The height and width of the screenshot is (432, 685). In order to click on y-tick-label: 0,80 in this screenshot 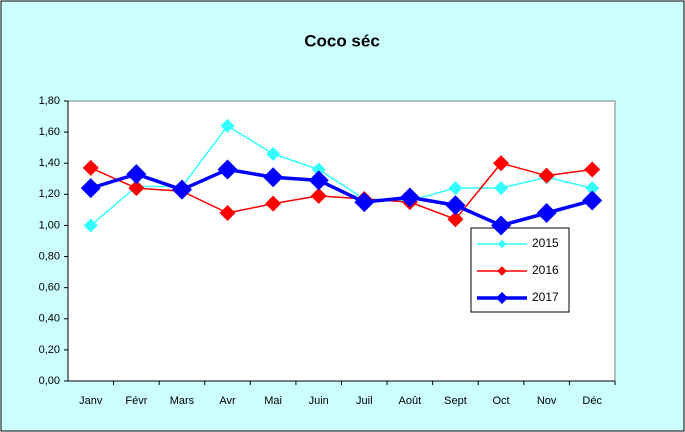, I will do `click(49, 256)`.